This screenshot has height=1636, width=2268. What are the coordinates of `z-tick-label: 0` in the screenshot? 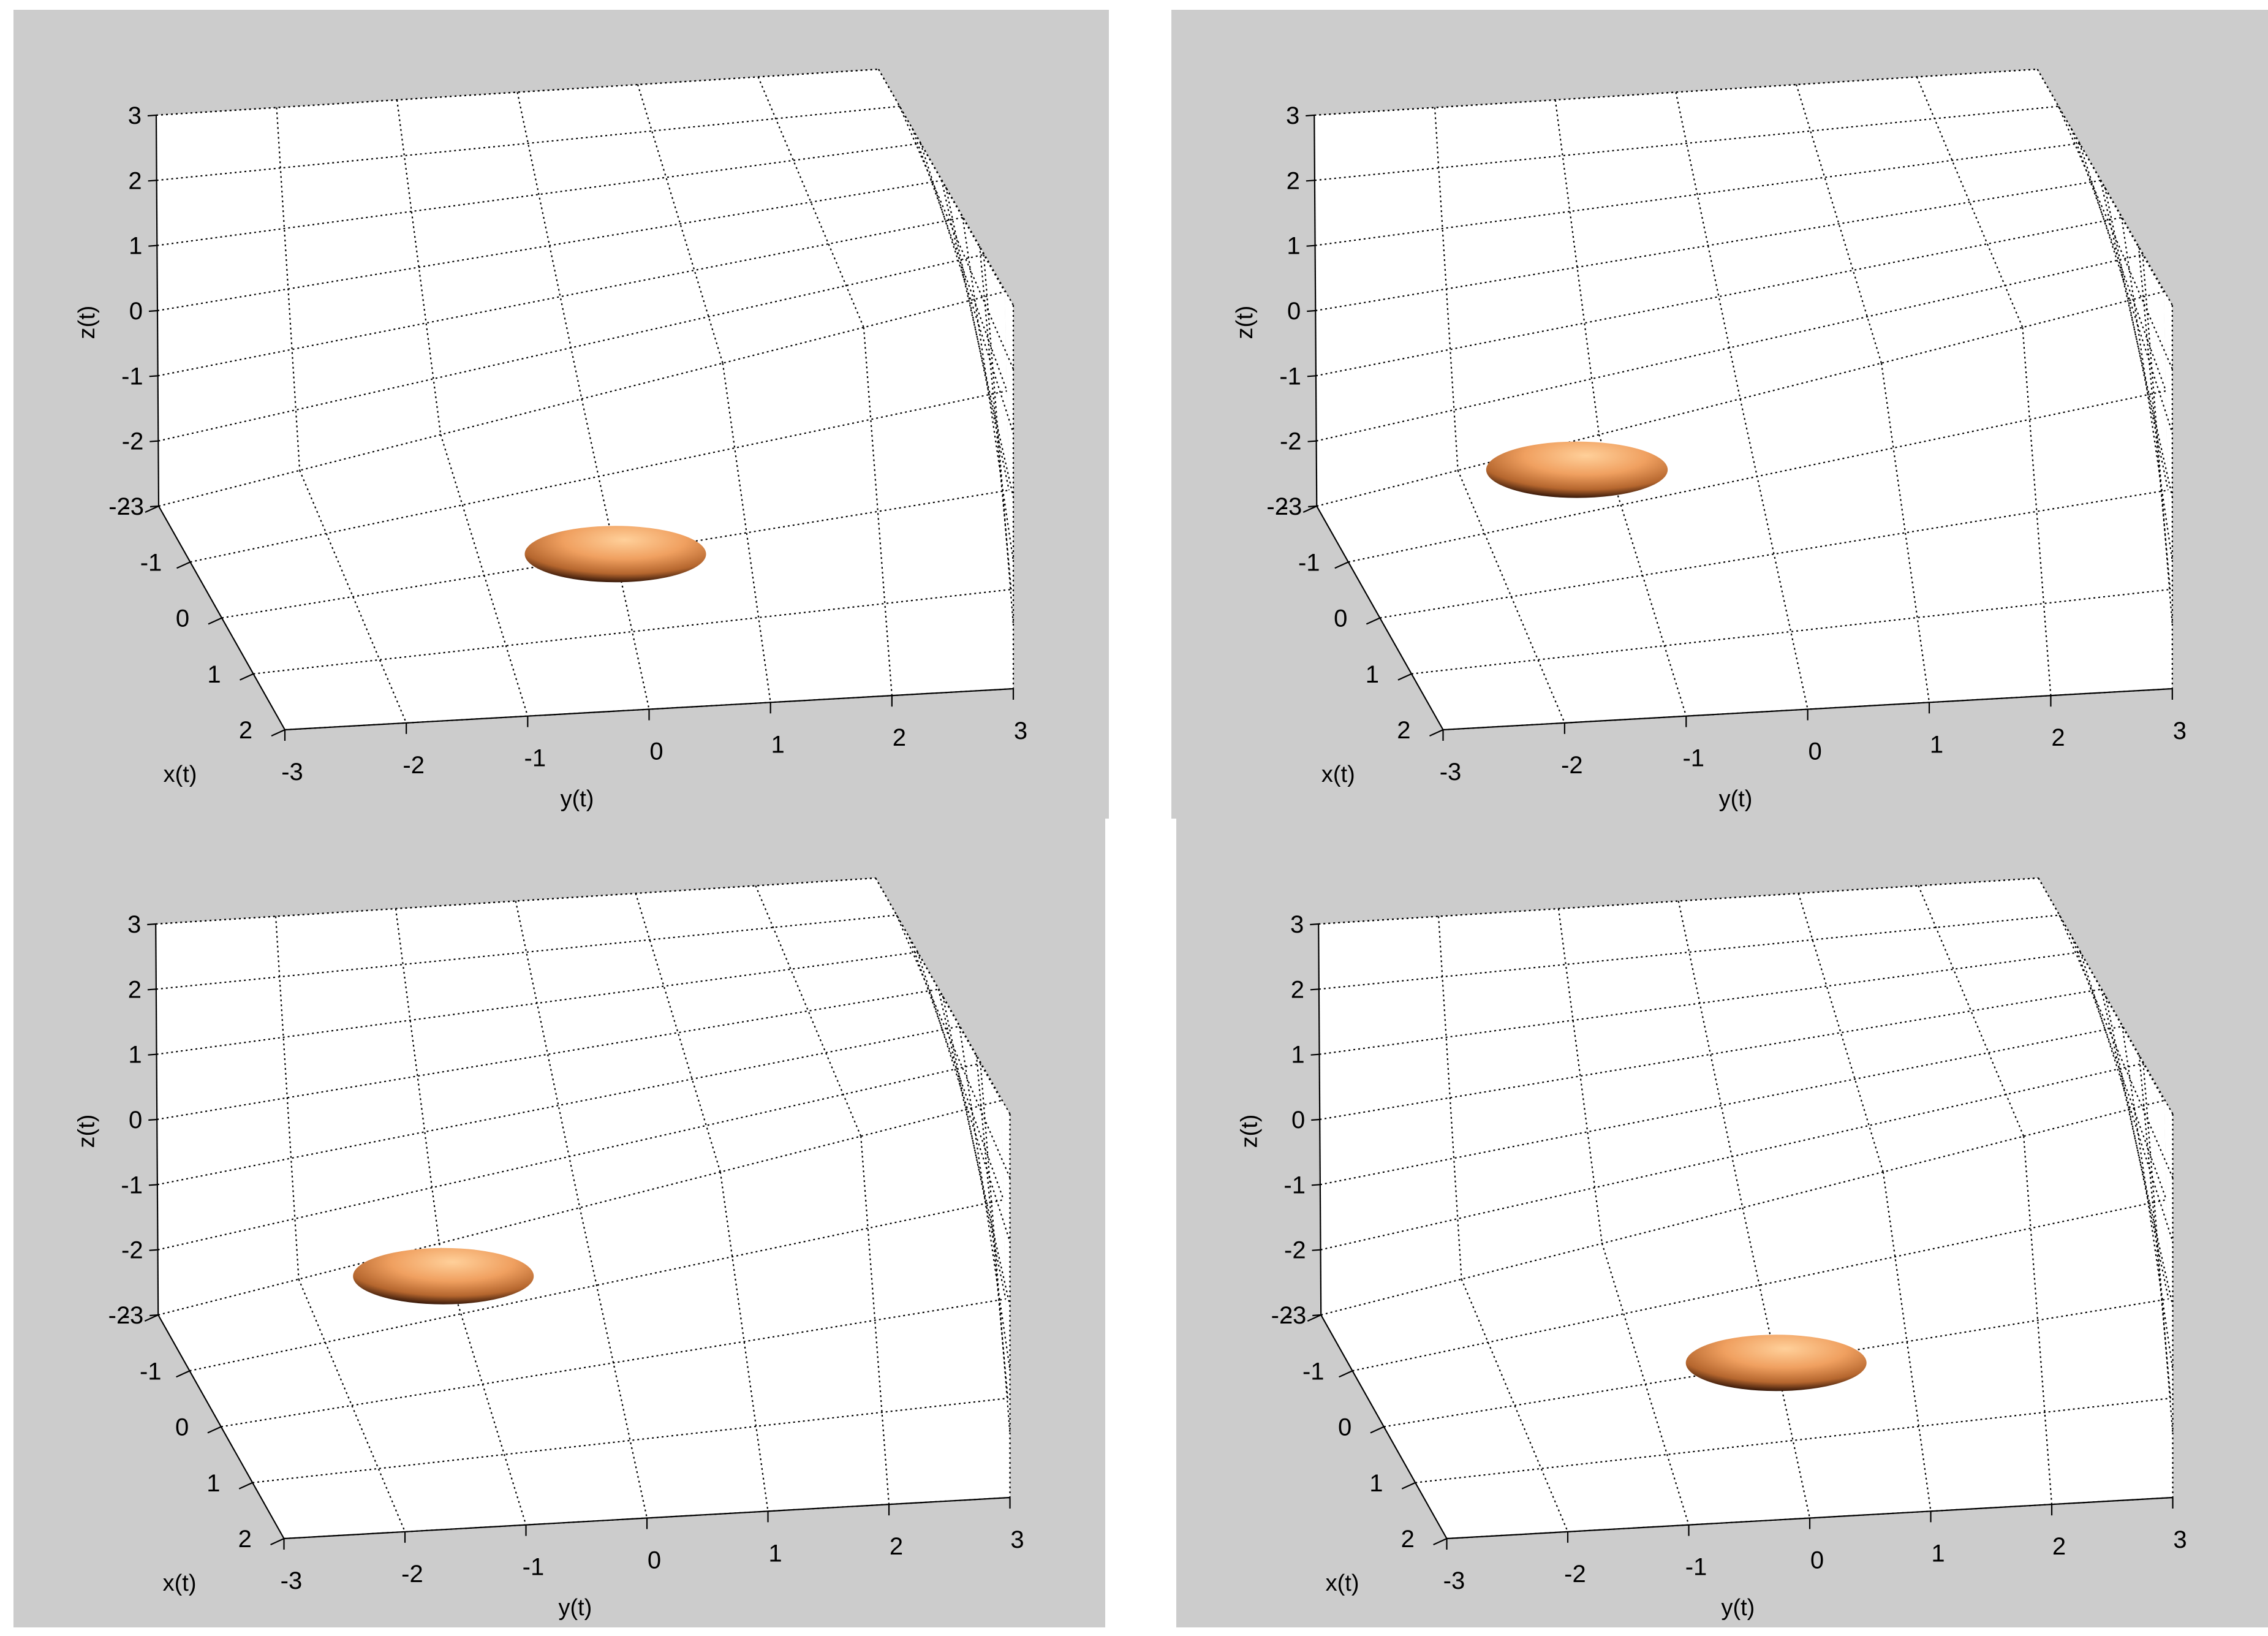 It's located at (136, 312).